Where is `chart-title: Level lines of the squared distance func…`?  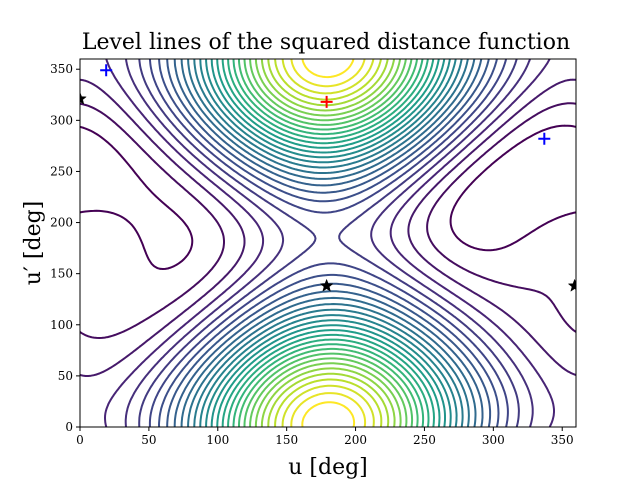 chart-title: Level lines of the squared distance func… is located at coordinates (326, 42).